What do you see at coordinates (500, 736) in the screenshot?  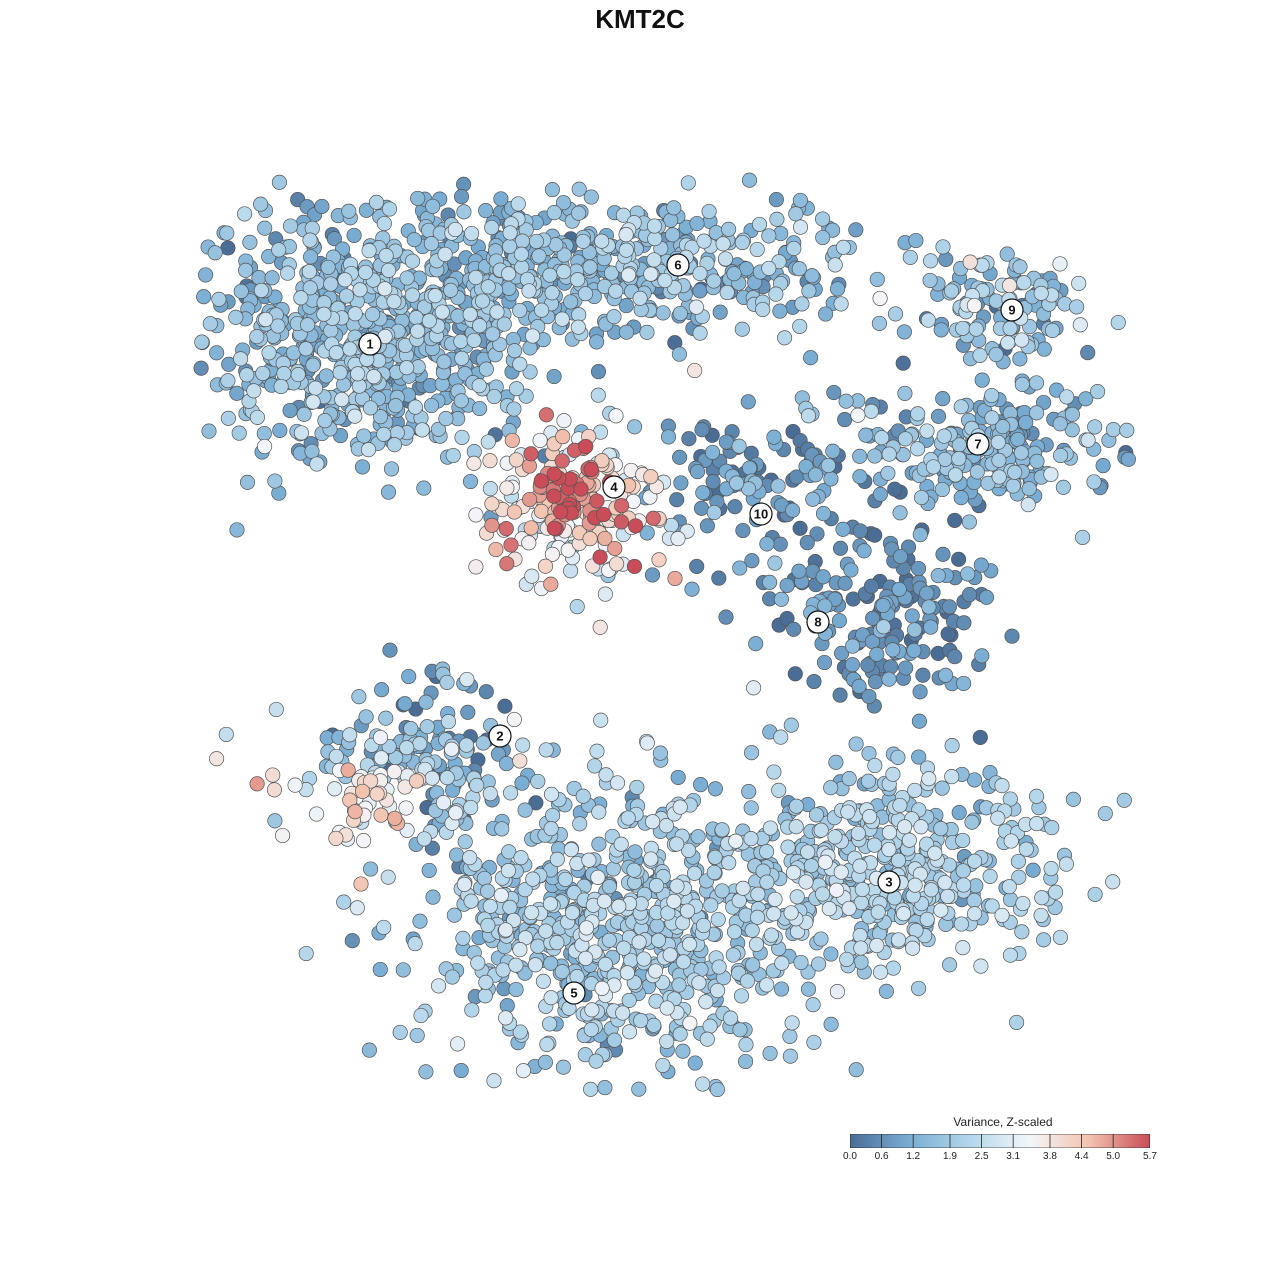 I see `cluster-label-2: 2` at bounding box center [500, 736].